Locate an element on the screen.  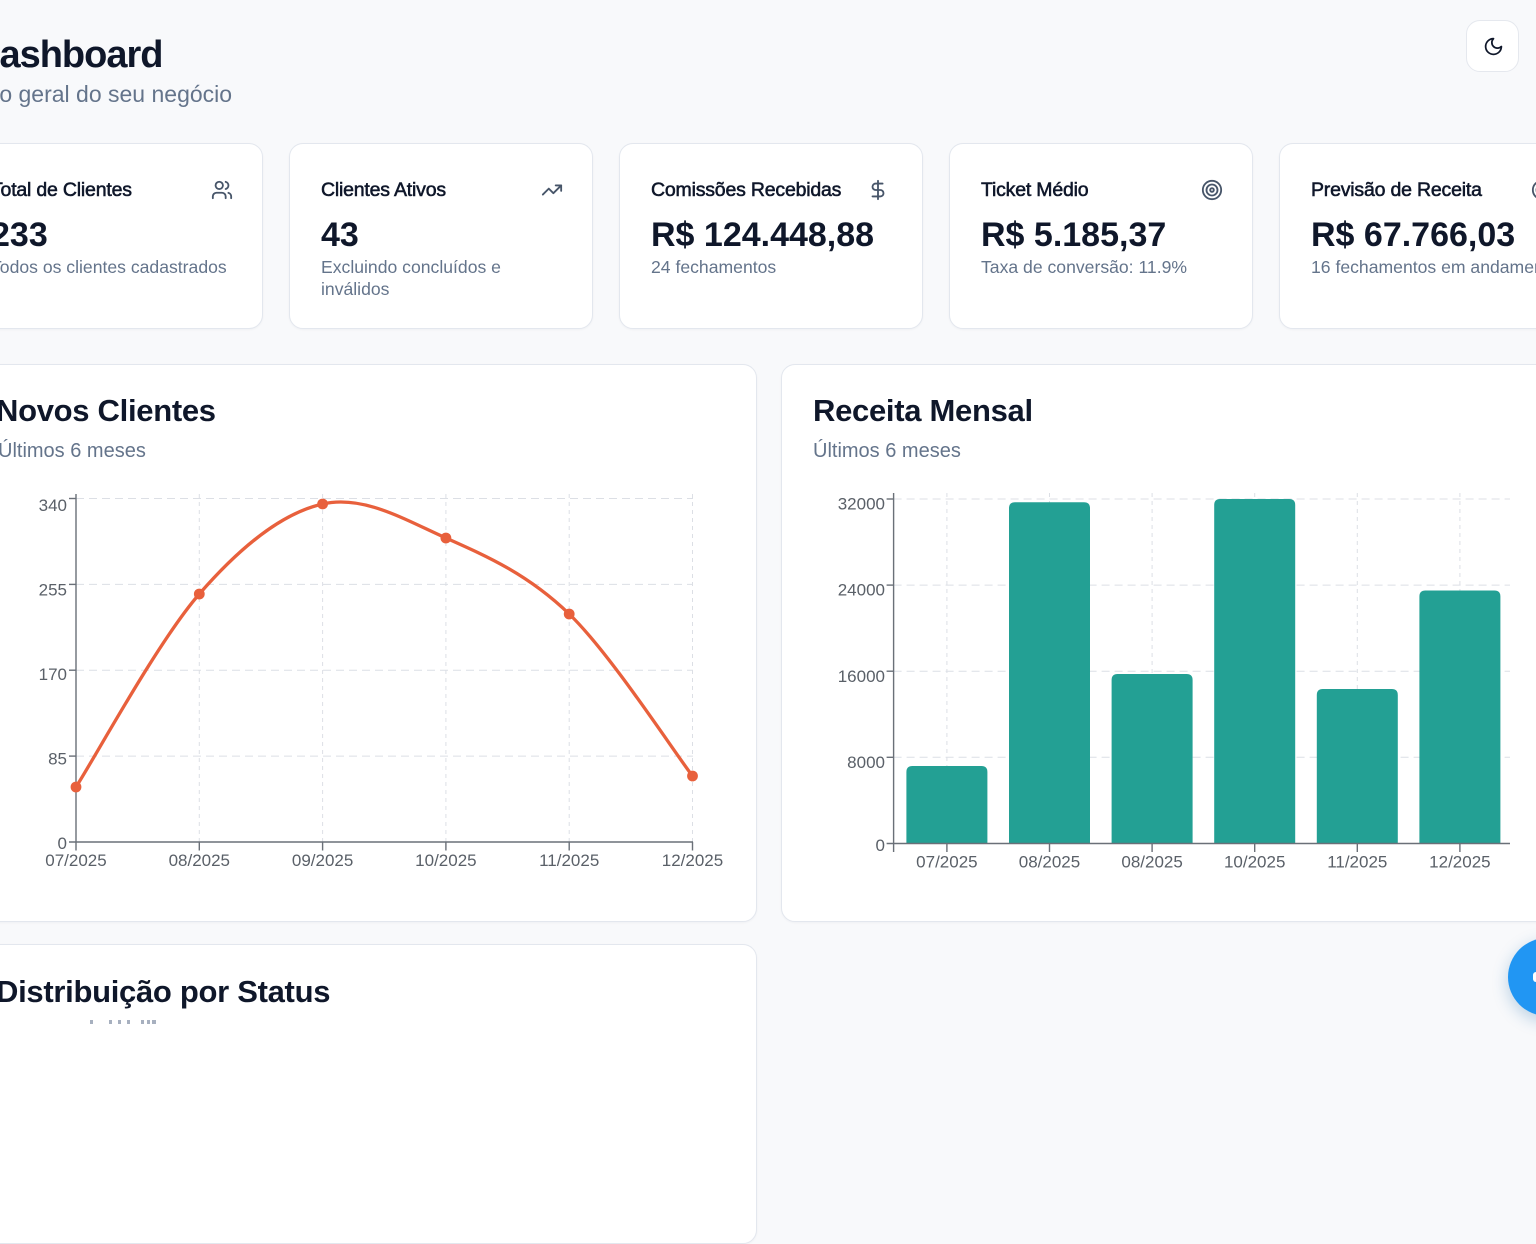
svg-text: 85 is located at coordinates (57, 759).